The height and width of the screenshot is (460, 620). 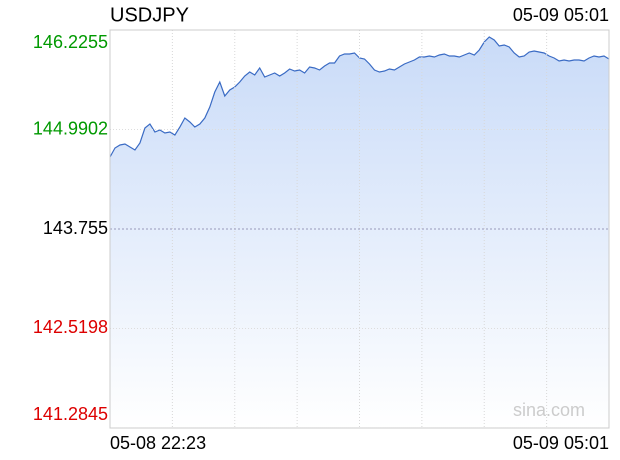 What do you see at coordinates (70, 414) in the screenshot?
I see `y-tick-label: 141.2845` at bounding box center [70, 414].